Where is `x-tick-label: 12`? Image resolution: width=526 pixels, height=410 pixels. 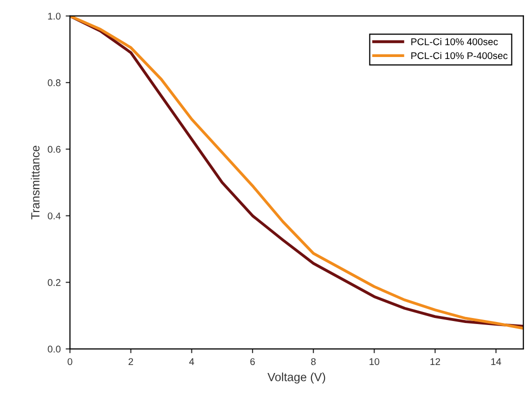
x-tick-label: 12 is located at coordinates (435, 361).